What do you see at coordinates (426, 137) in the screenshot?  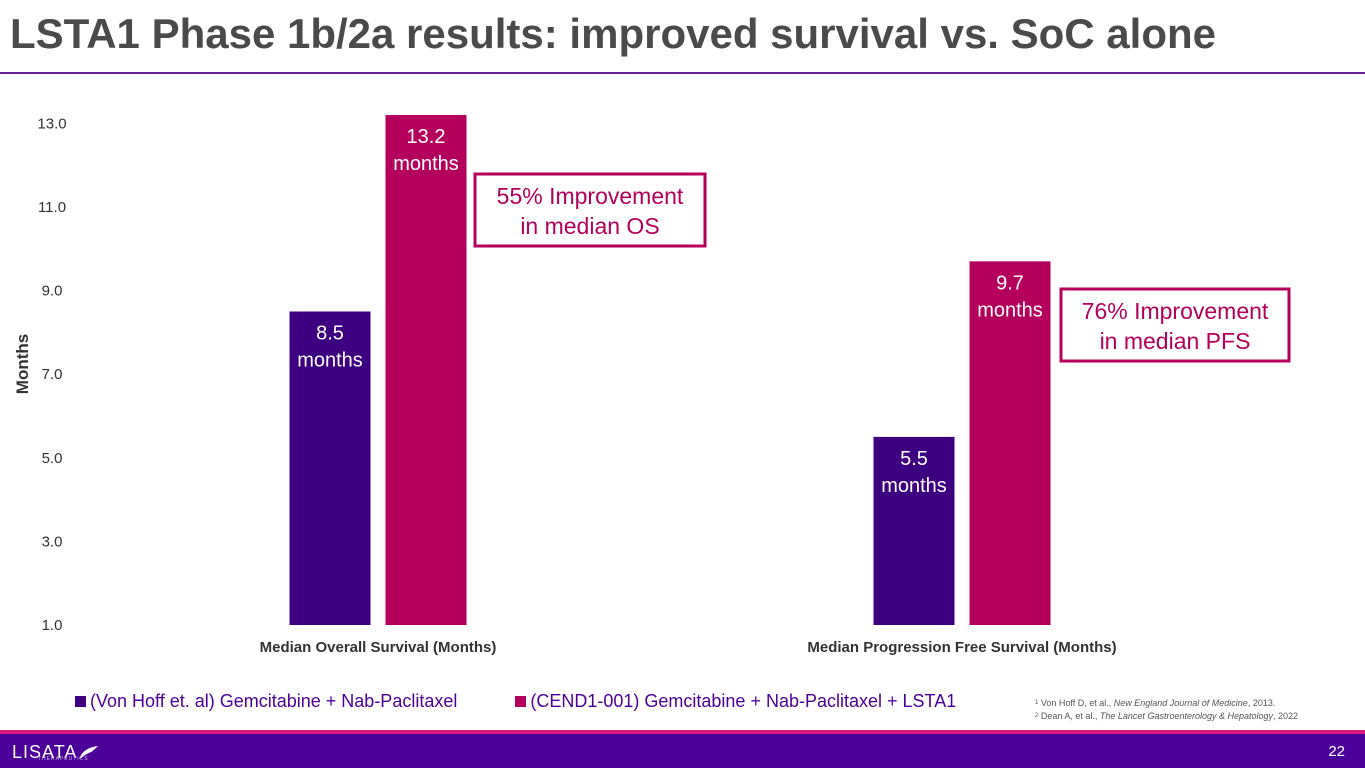 I see `bar-value-label: 13.2` at bounding box center [426, 137].